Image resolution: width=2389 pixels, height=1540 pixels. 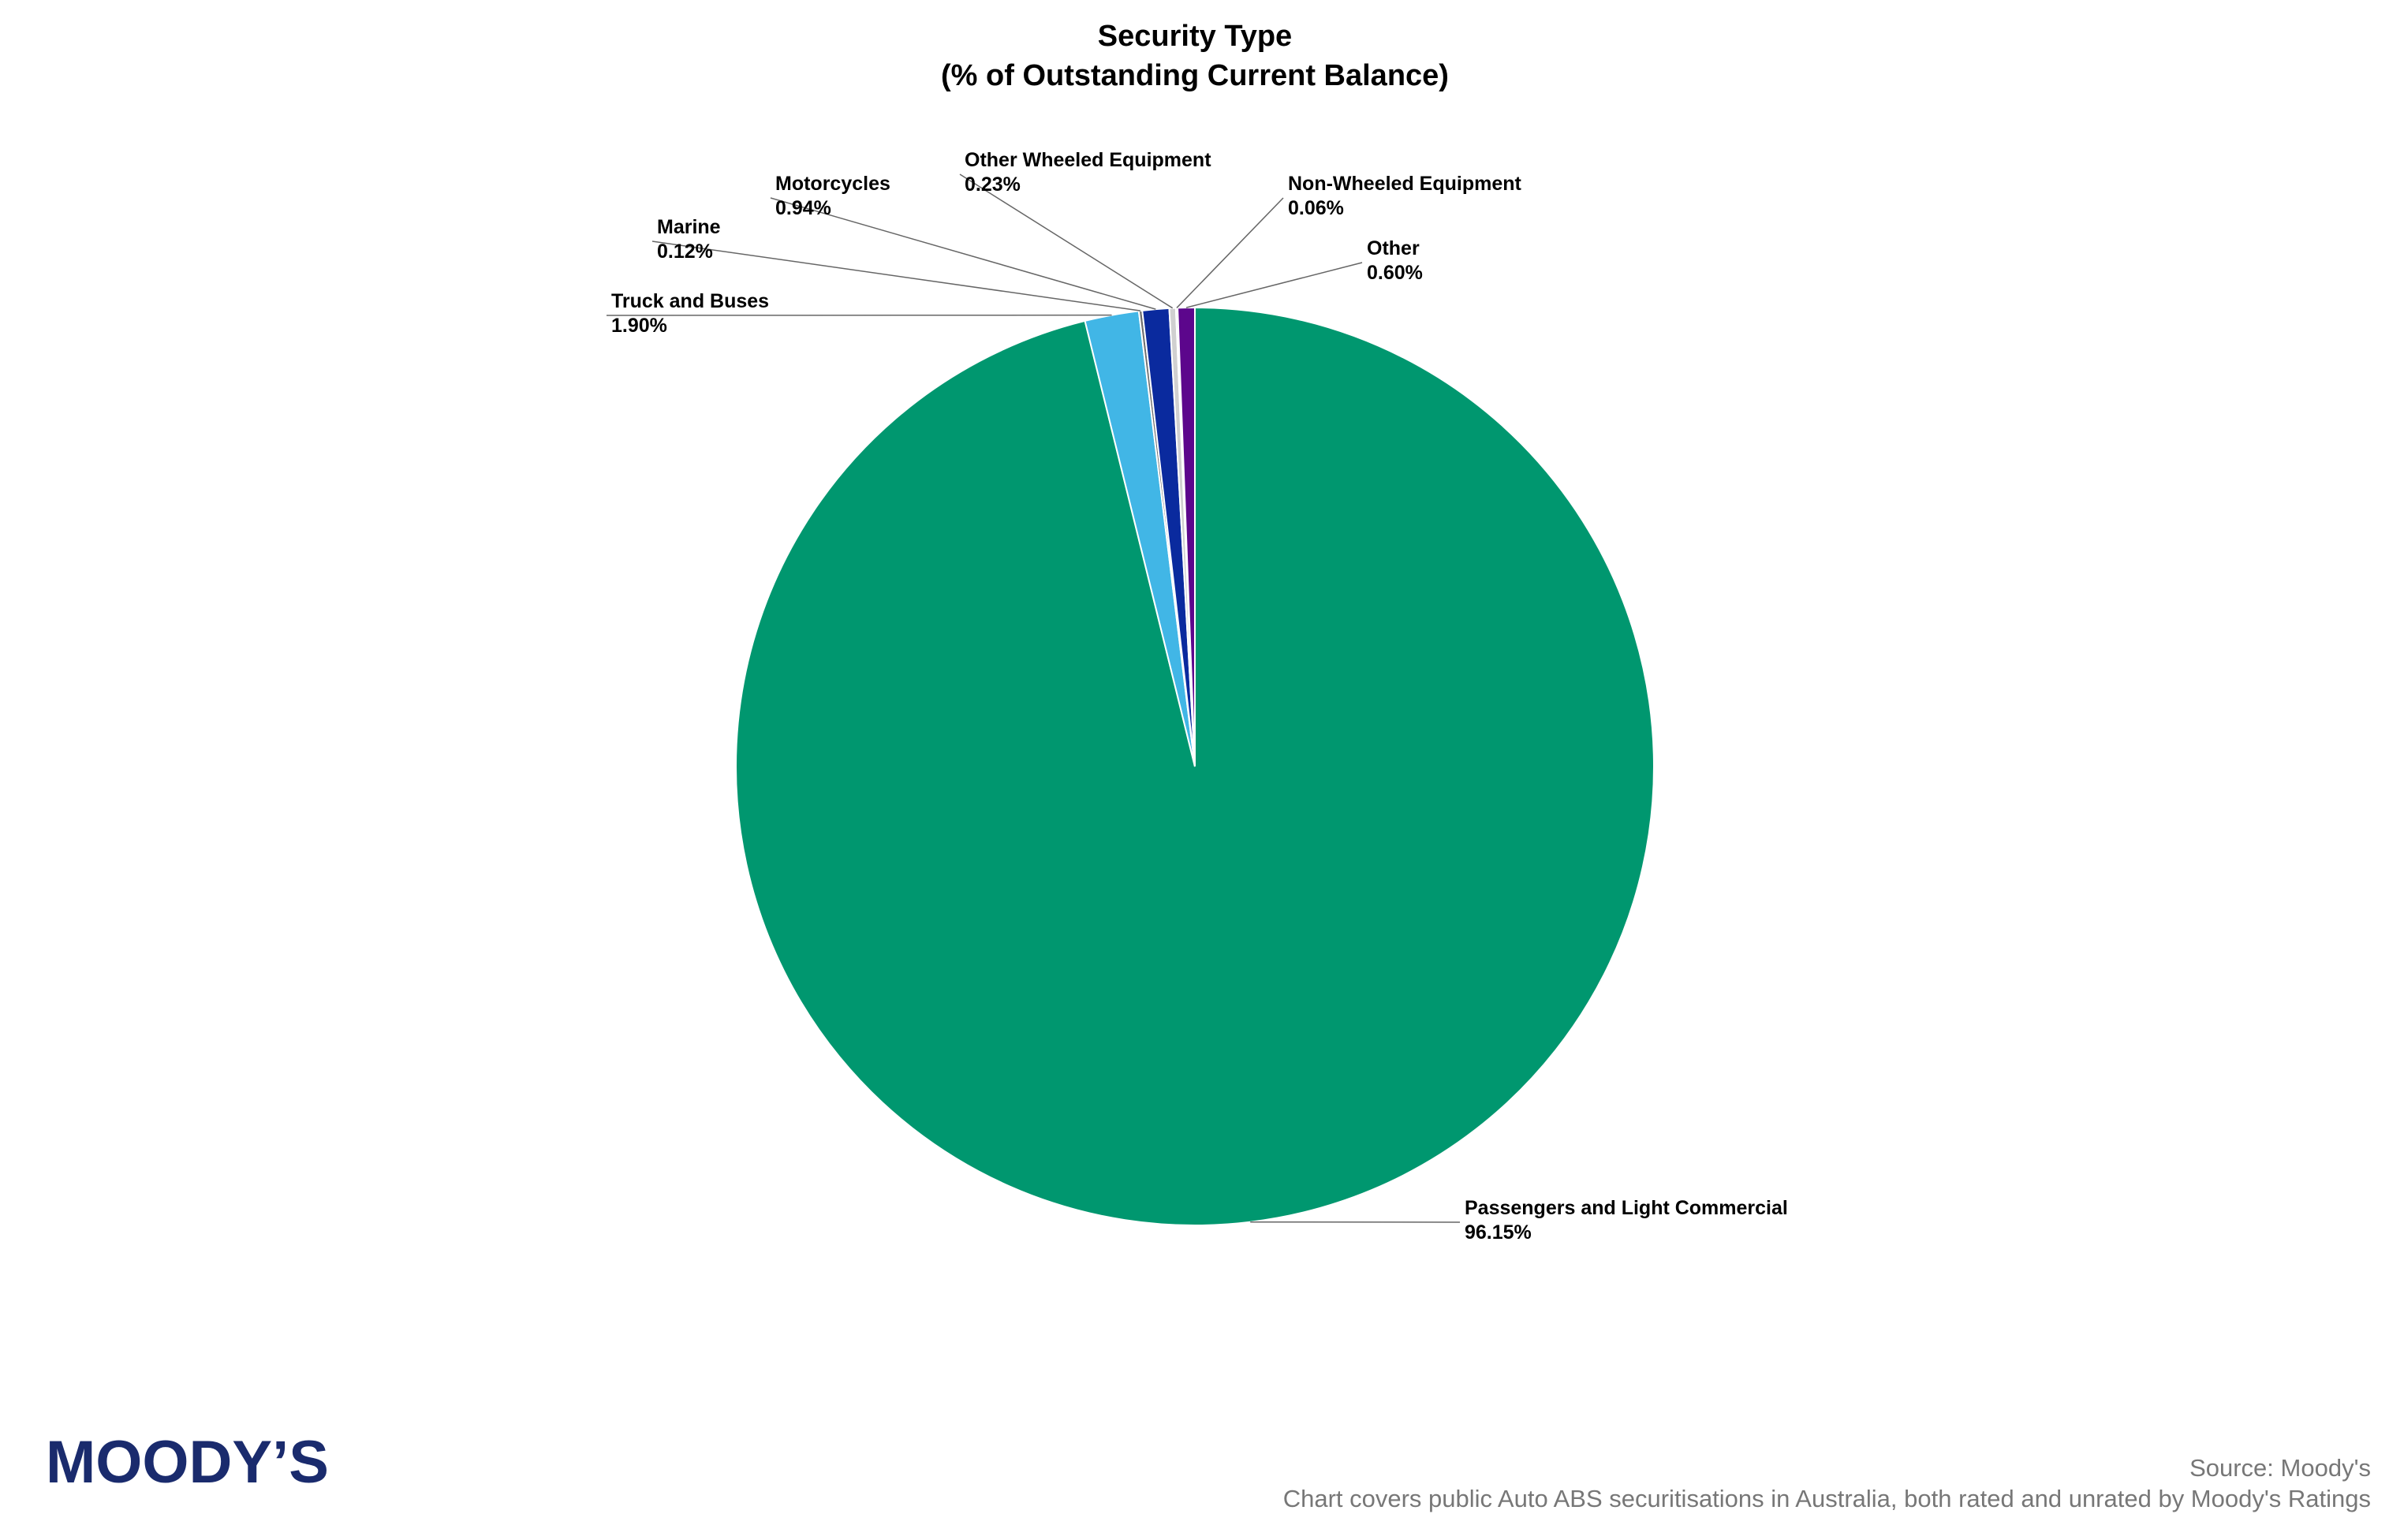 What do you see at coordinates (1393, 248) in the screenshot?
I see `data-label-name: Other` at bounding box center [1393, 248].